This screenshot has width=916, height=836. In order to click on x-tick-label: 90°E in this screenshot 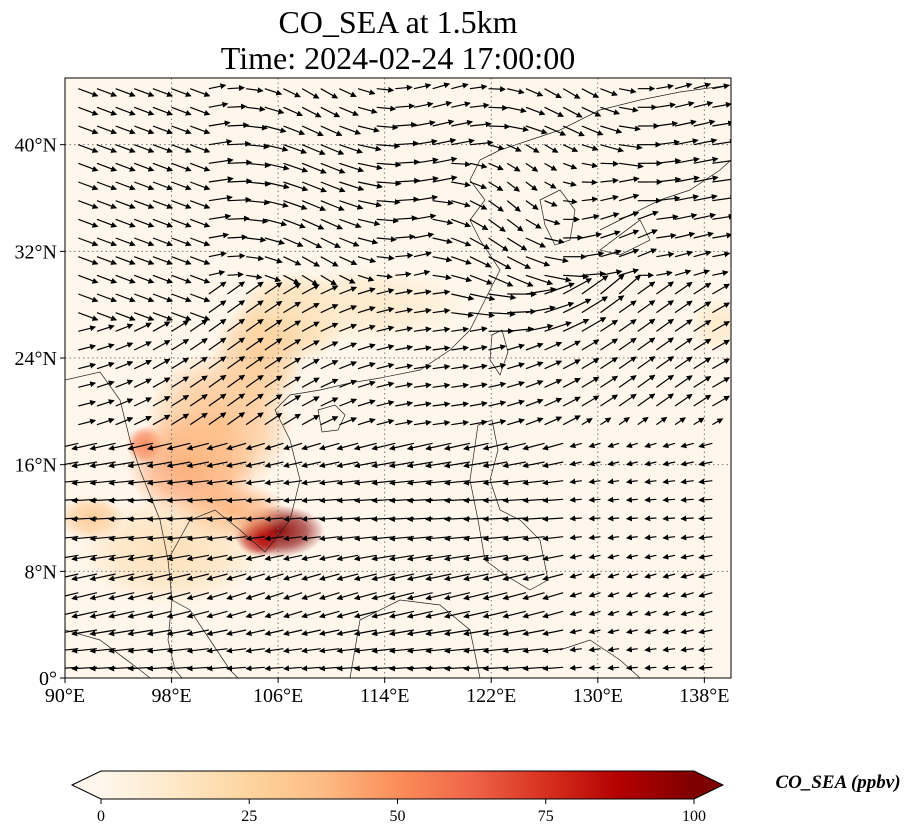, I will do `click(65, 696)`.